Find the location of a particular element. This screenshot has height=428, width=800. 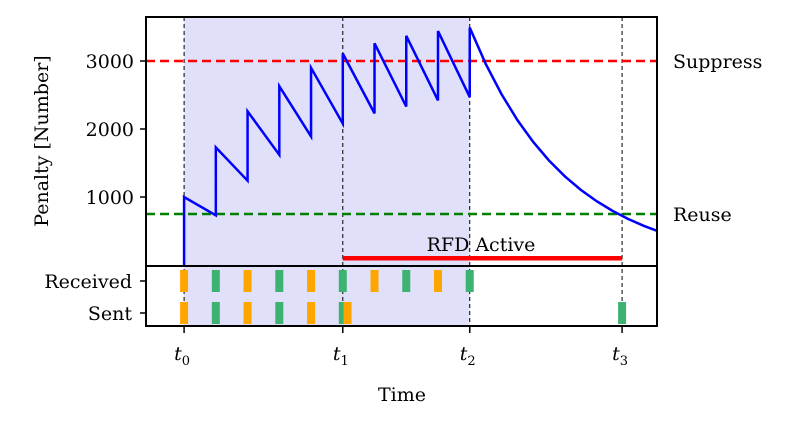

threshold-label-reuse: Reuse is located at coordinates (702, 215).